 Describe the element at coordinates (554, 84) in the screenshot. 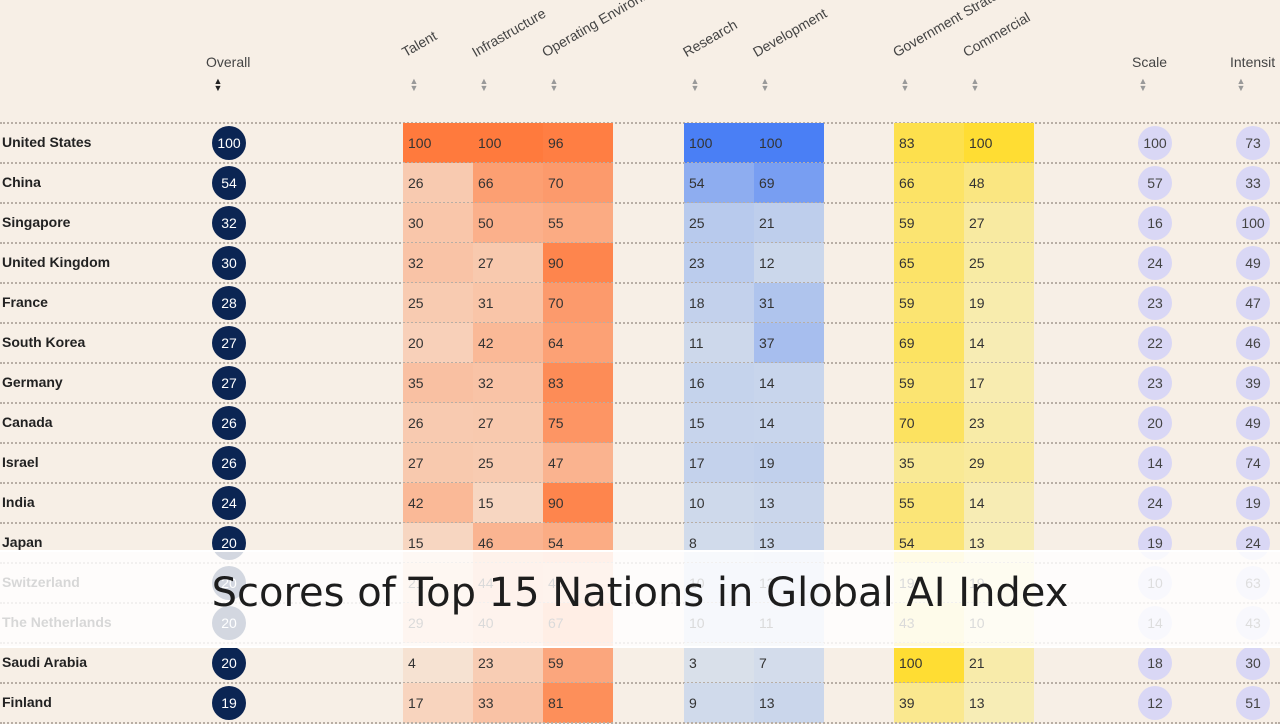

I see `sort-operating-environment-icon: ▲ ▼` at that location.